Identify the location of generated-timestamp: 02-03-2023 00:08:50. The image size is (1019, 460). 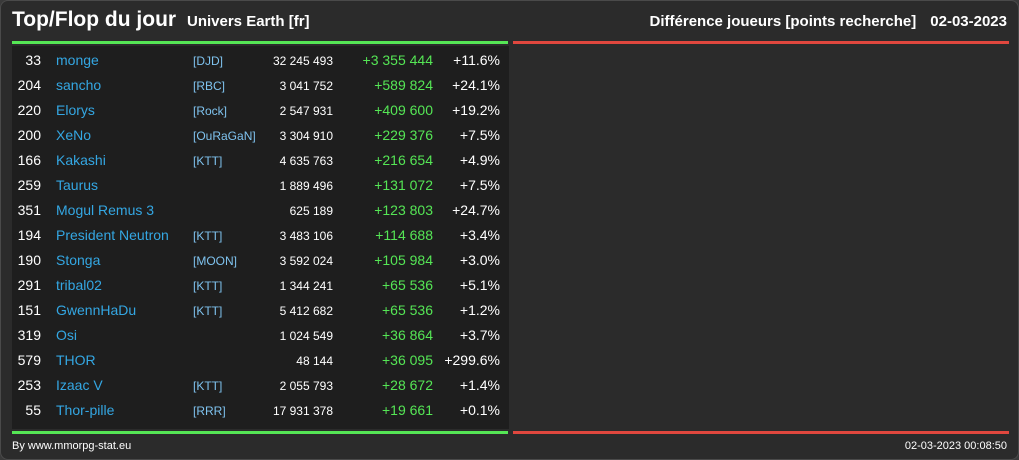
(955, 446).